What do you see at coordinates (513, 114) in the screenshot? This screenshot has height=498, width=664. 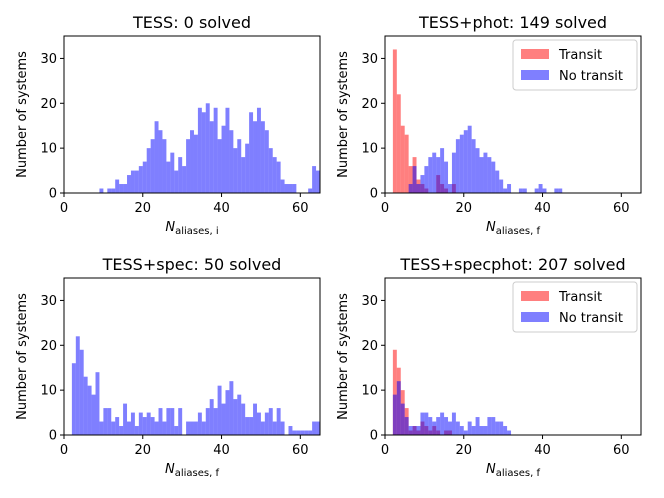 I see `axes-frame` at bounding box center [513, 114].